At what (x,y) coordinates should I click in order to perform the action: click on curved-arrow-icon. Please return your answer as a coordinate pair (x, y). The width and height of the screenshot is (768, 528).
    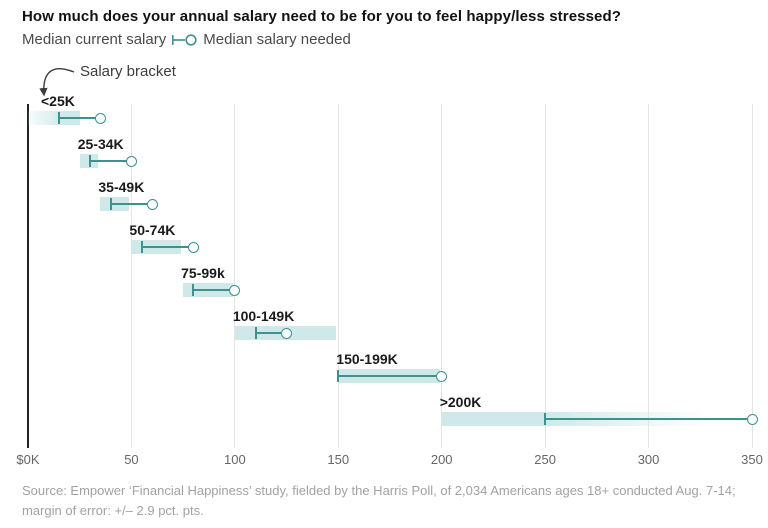
    Looking at the image, I should click on (57, 82).